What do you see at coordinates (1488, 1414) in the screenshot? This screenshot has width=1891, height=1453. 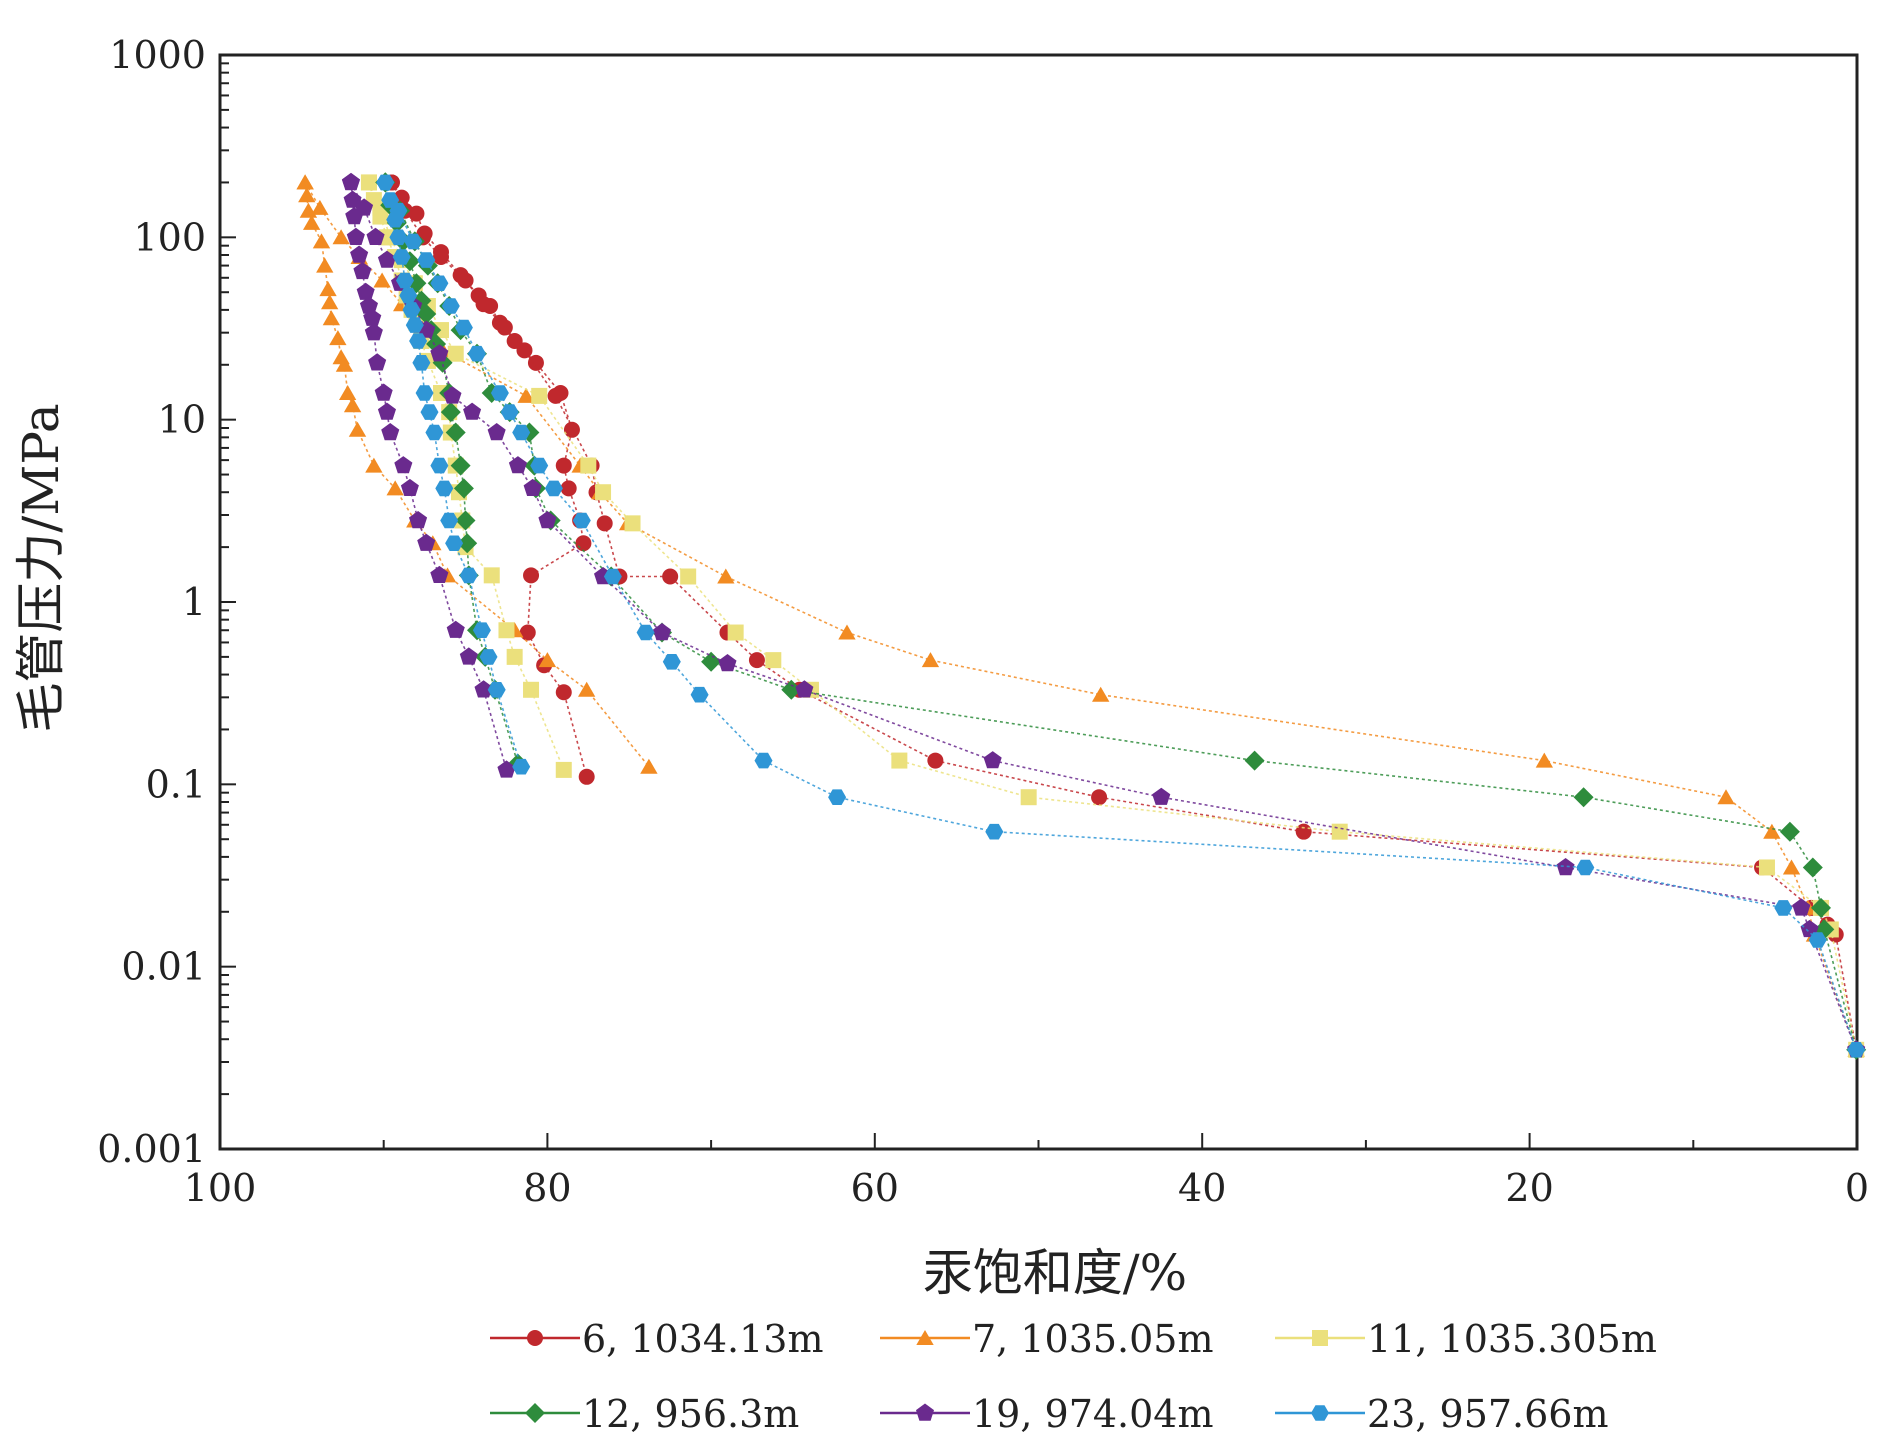 I see `legend-label: 23, 957.66m` at bounding box center [1488, 1414].